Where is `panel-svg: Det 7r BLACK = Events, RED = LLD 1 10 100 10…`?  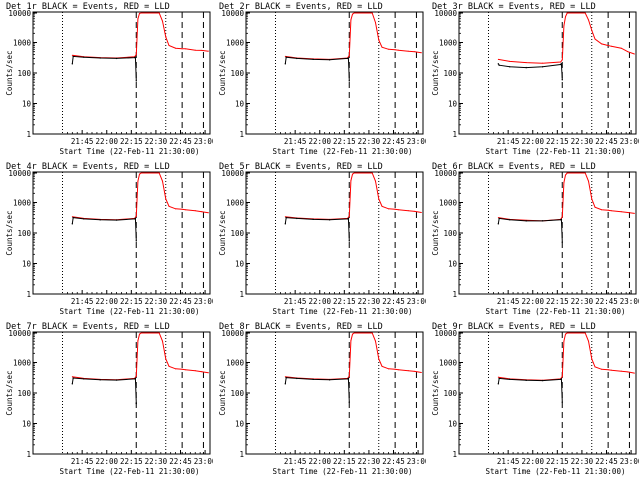 panel-svg: Det 7r BLACK = Events, RED = LLD 1 10 100 10… is located at coordinates (109, 399).